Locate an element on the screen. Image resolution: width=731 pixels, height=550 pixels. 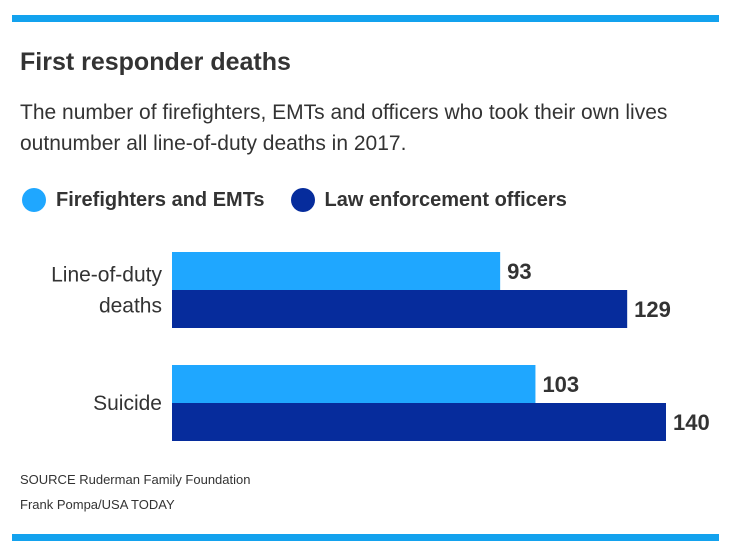
category-label-line-of-duty-deaths-line-2: deaths is located at coordinates (130, 306).